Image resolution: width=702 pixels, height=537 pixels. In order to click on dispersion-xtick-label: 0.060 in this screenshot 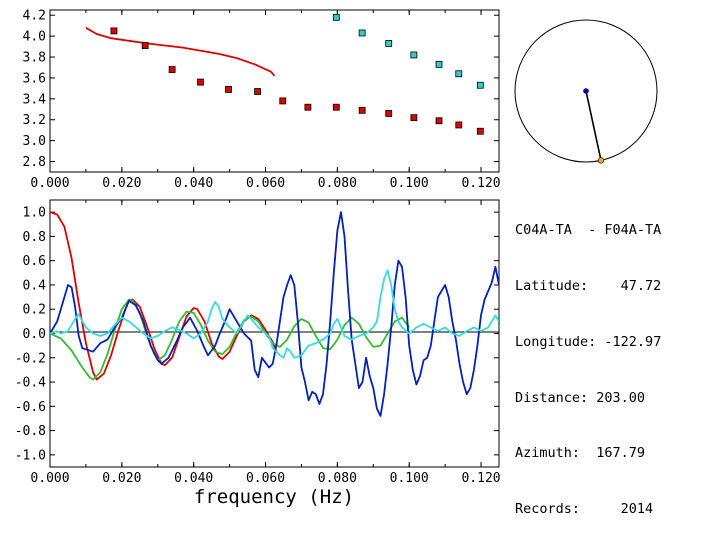, I will do `click(265, 183)`.